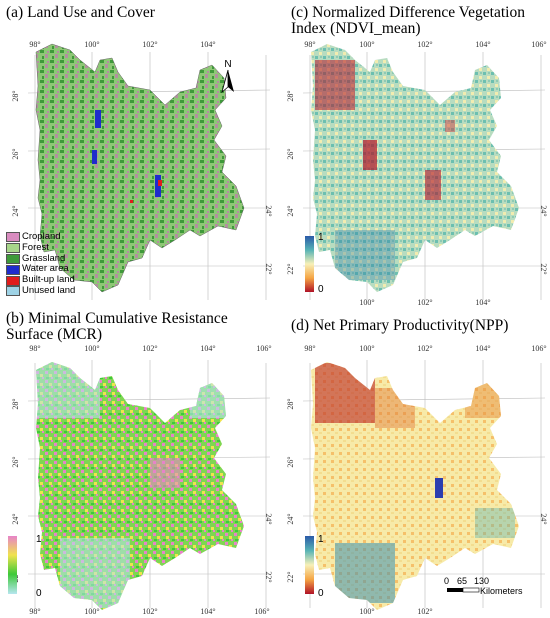  I want to click on npp-cbar-max: 1, so click(321, 539).